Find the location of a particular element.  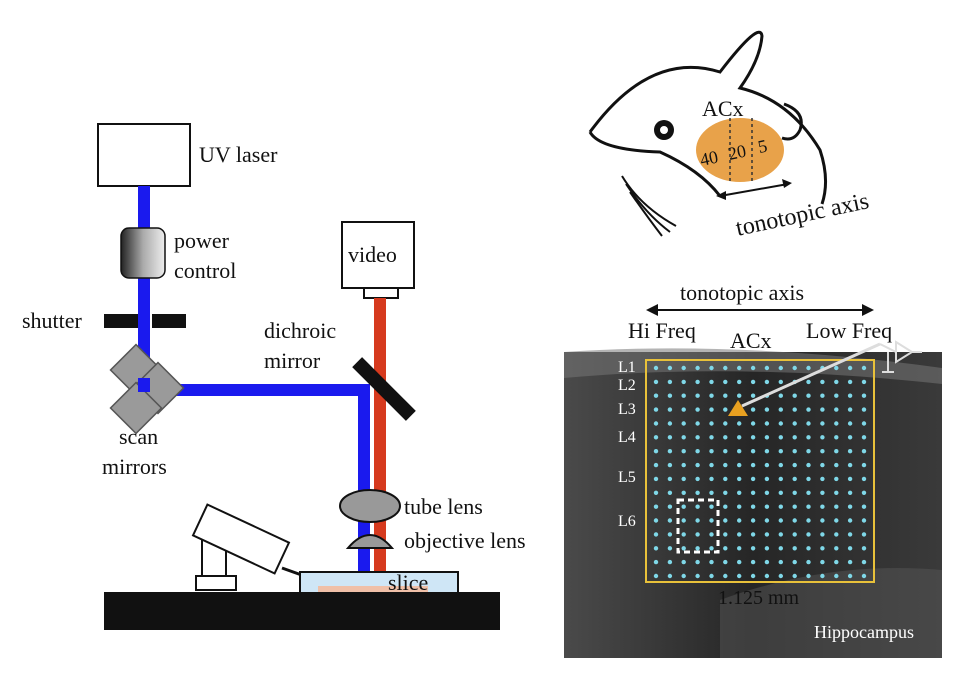

slice-axis-label: tonotopic axis is located at coordinates (742, 292).